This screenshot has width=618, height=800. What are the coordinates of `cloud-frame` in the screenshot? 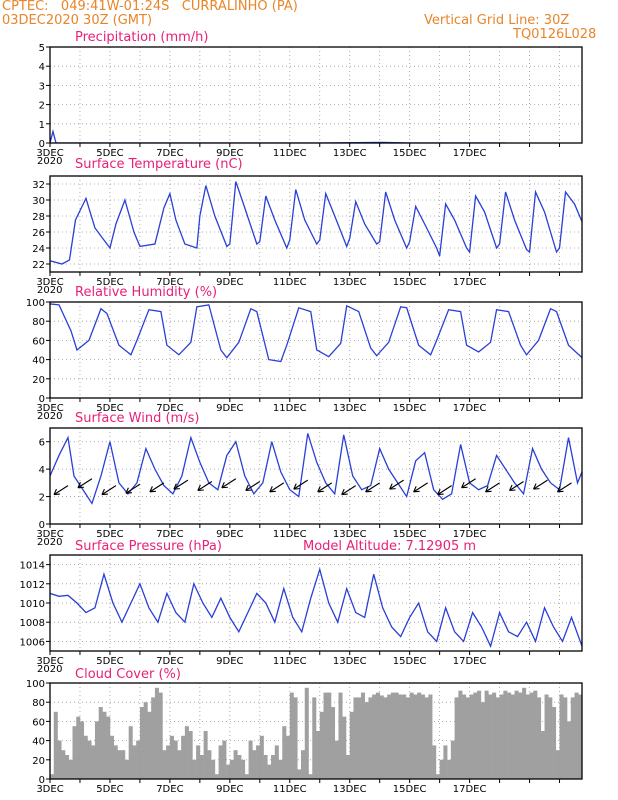 It's located at (316, 731).